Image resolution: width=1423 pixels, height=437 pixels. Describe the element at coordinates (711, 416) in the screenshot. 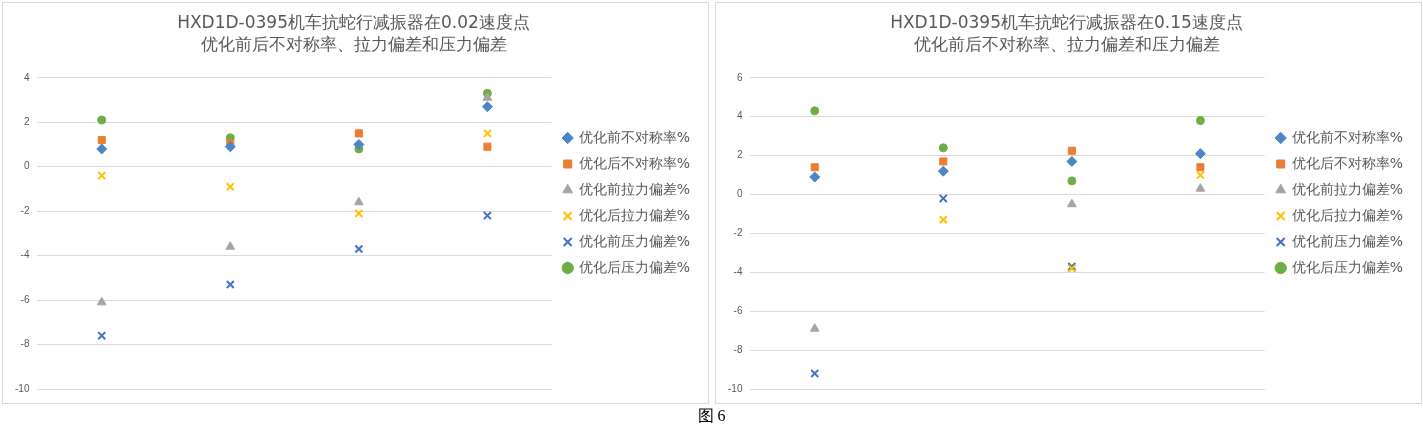

I see `caption: 图 6` at that location.